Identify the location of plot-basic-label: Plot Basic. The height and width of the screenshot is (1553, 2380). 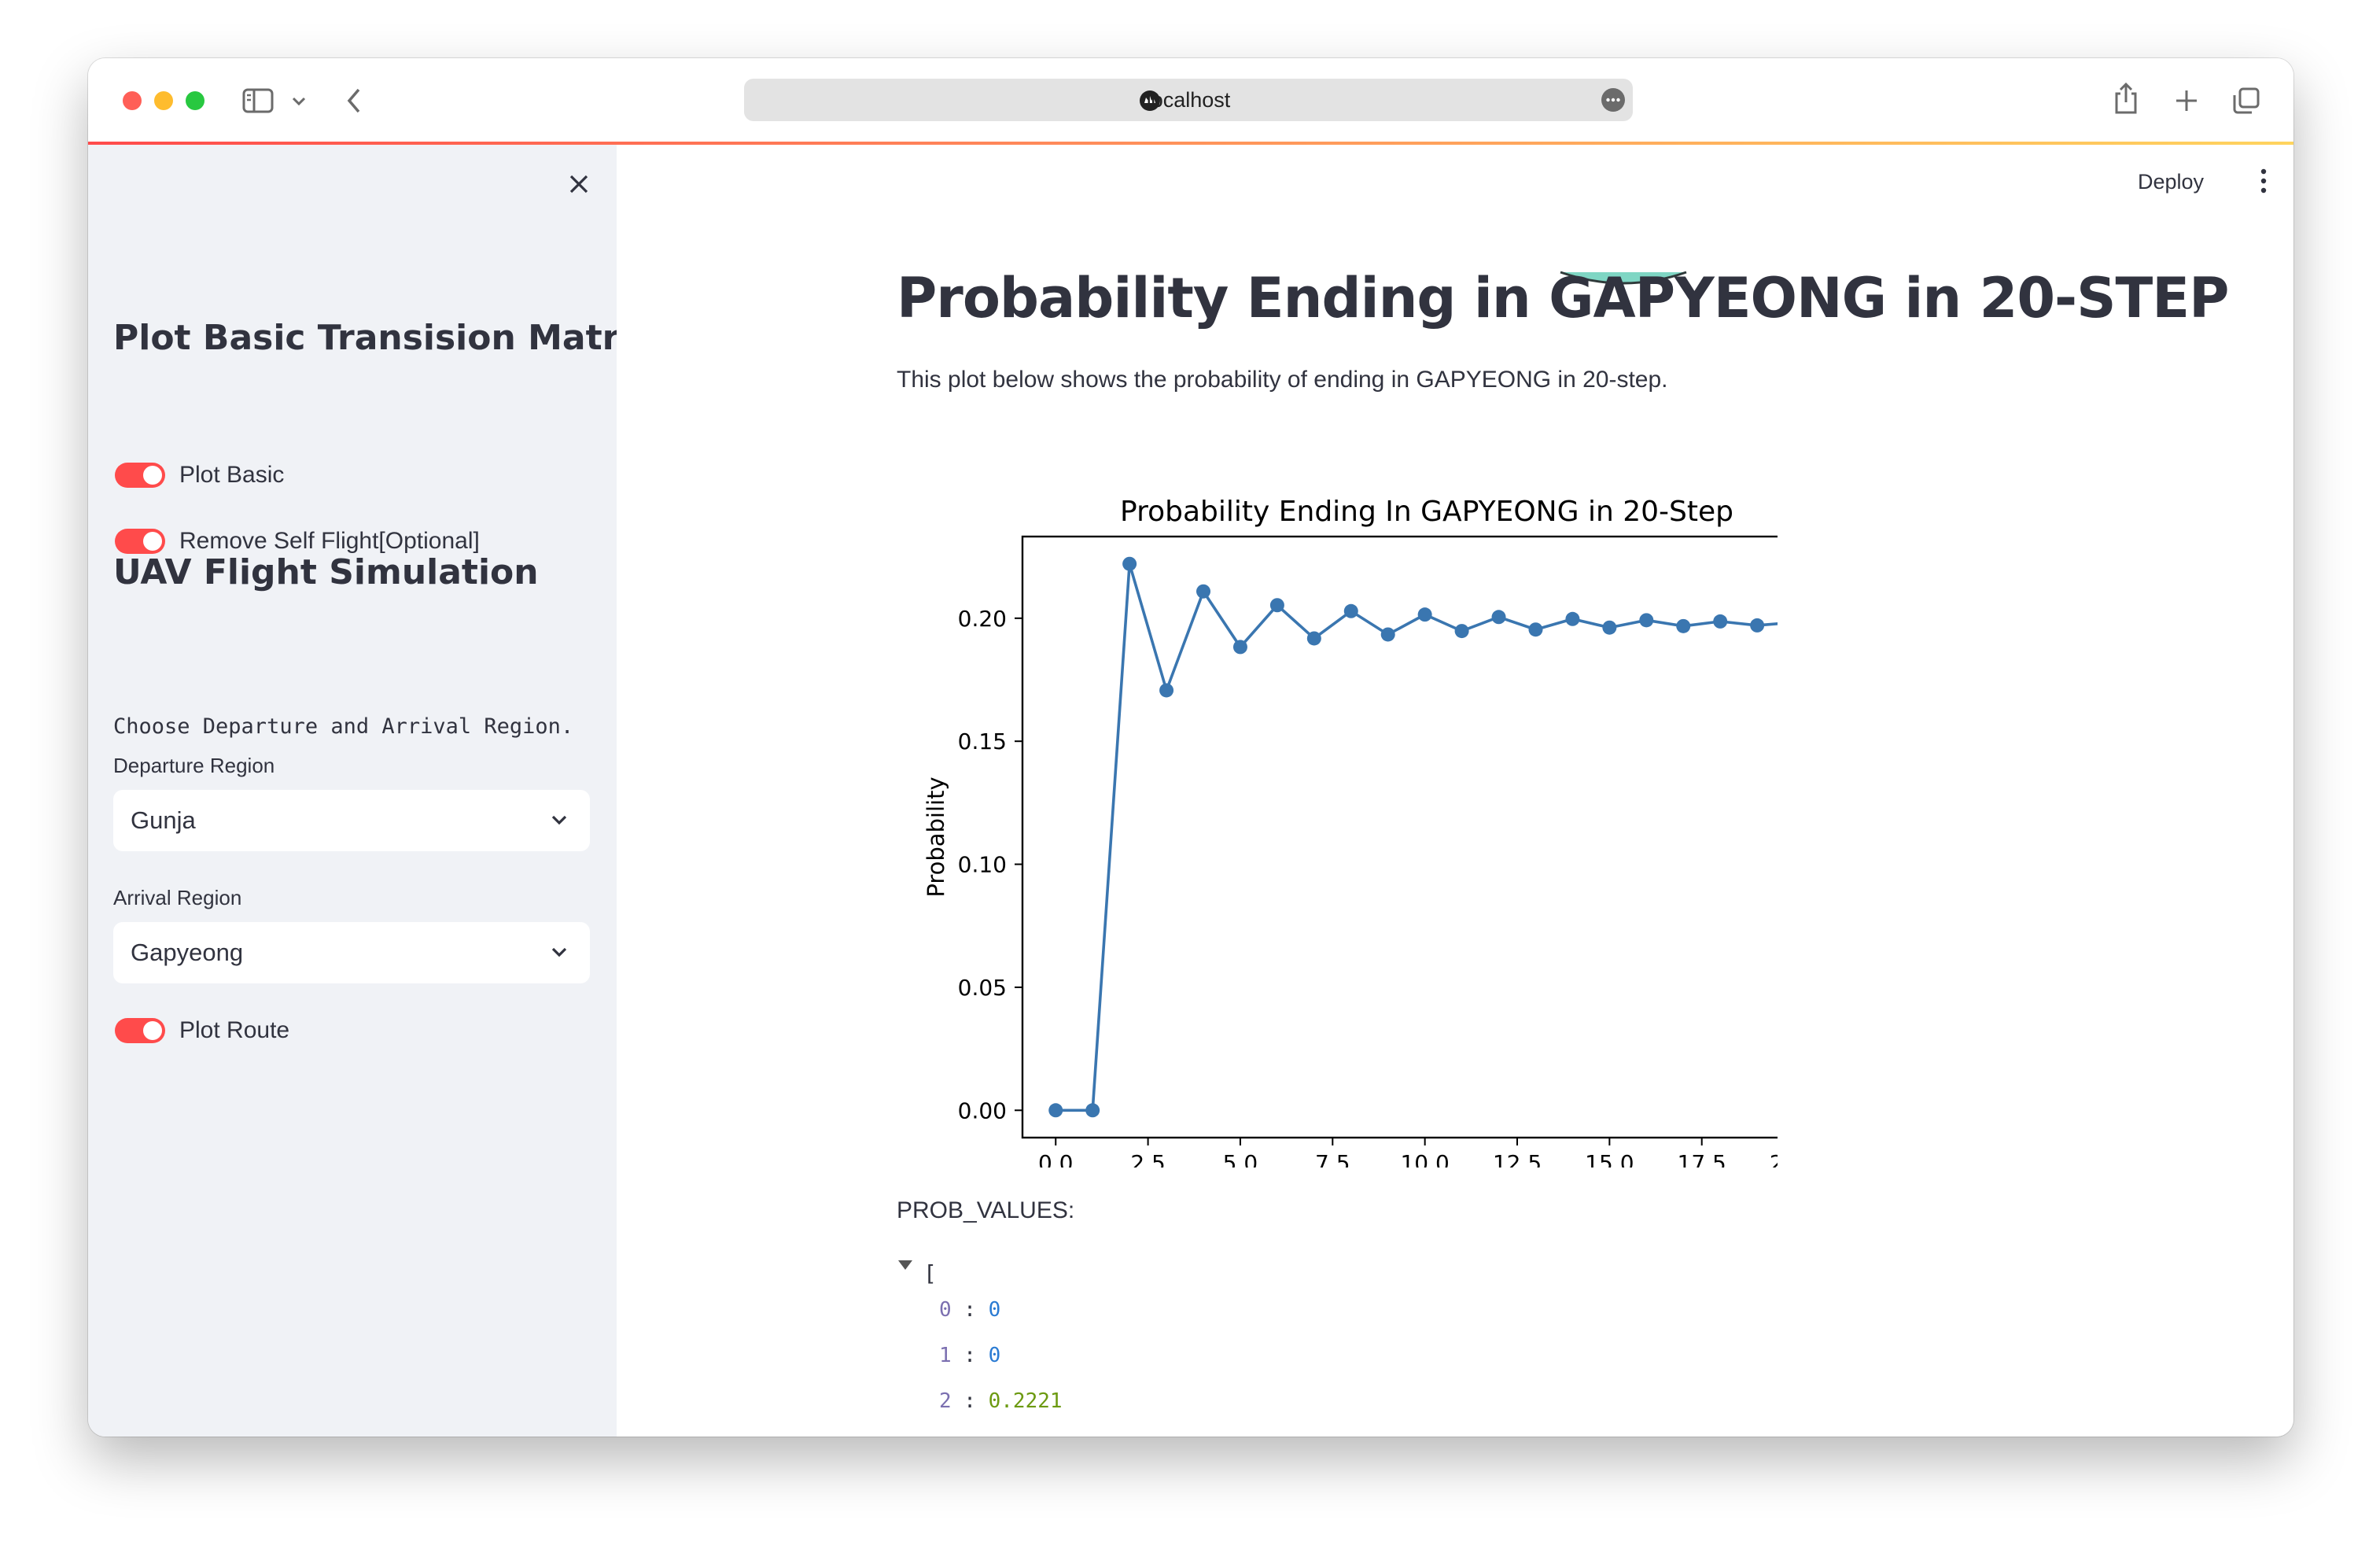
(232, 475).